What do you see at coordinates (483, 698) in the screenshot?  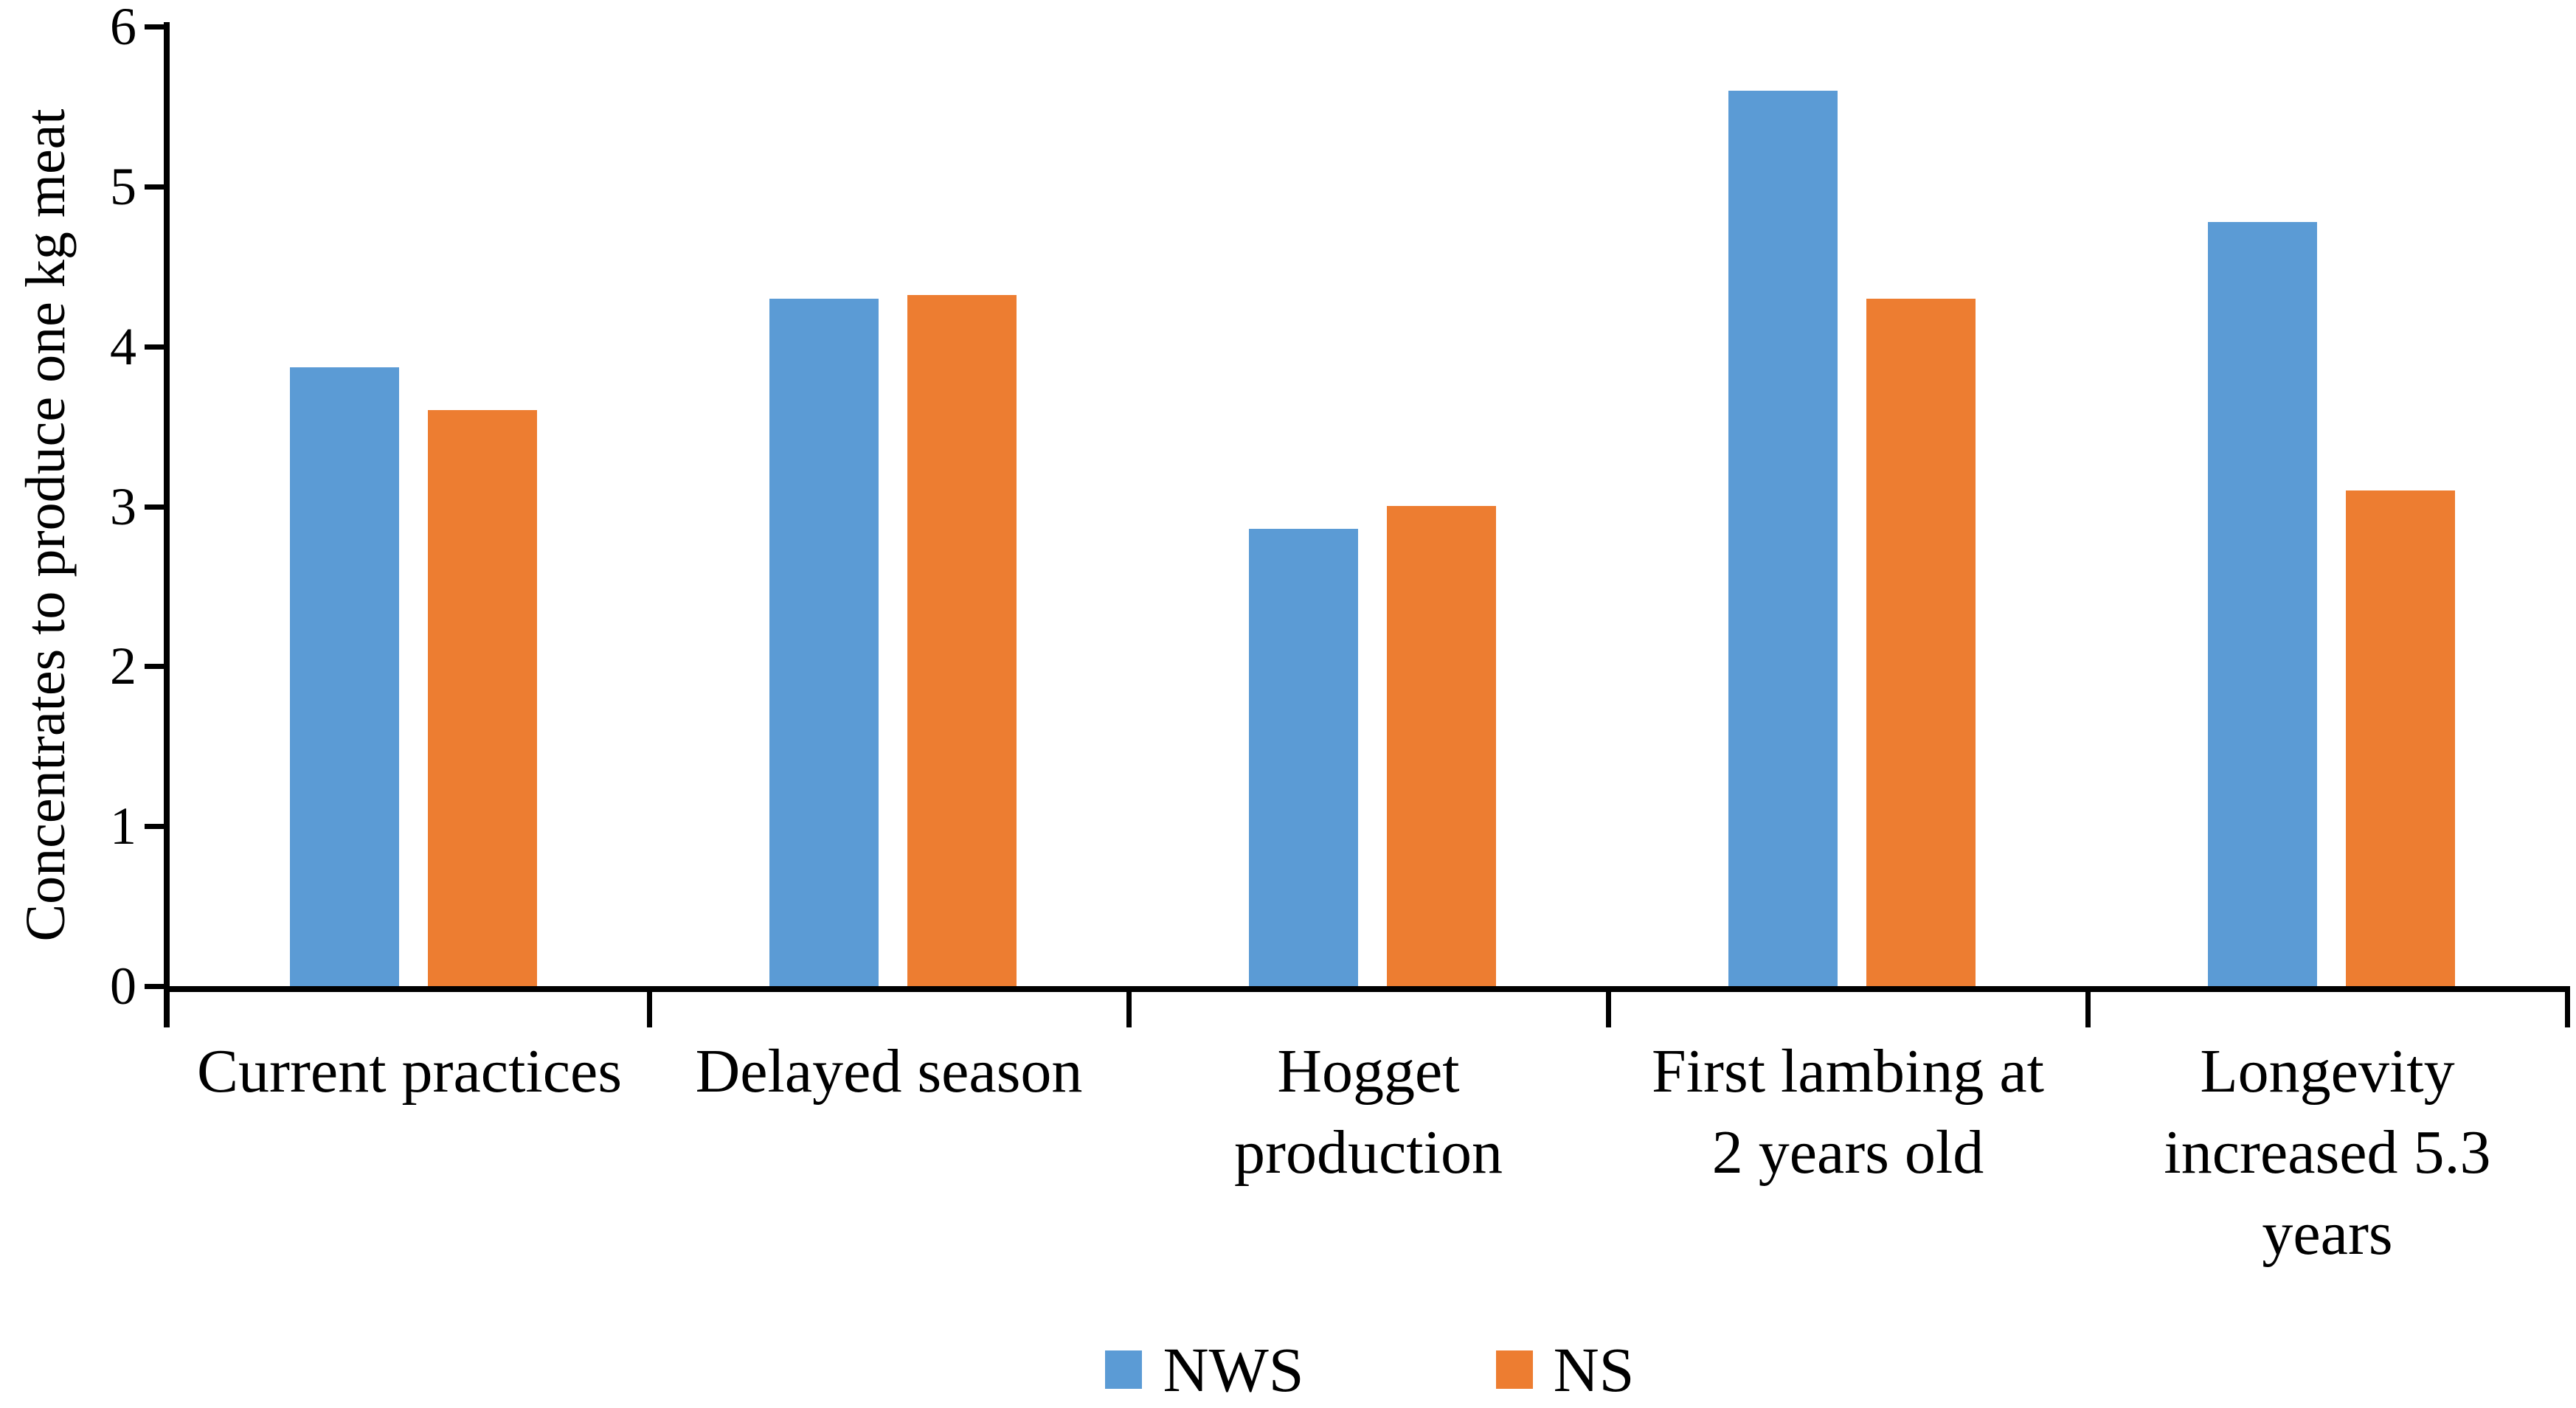 I see `bar-ns-current-practices` at bounding box center [483, 698].